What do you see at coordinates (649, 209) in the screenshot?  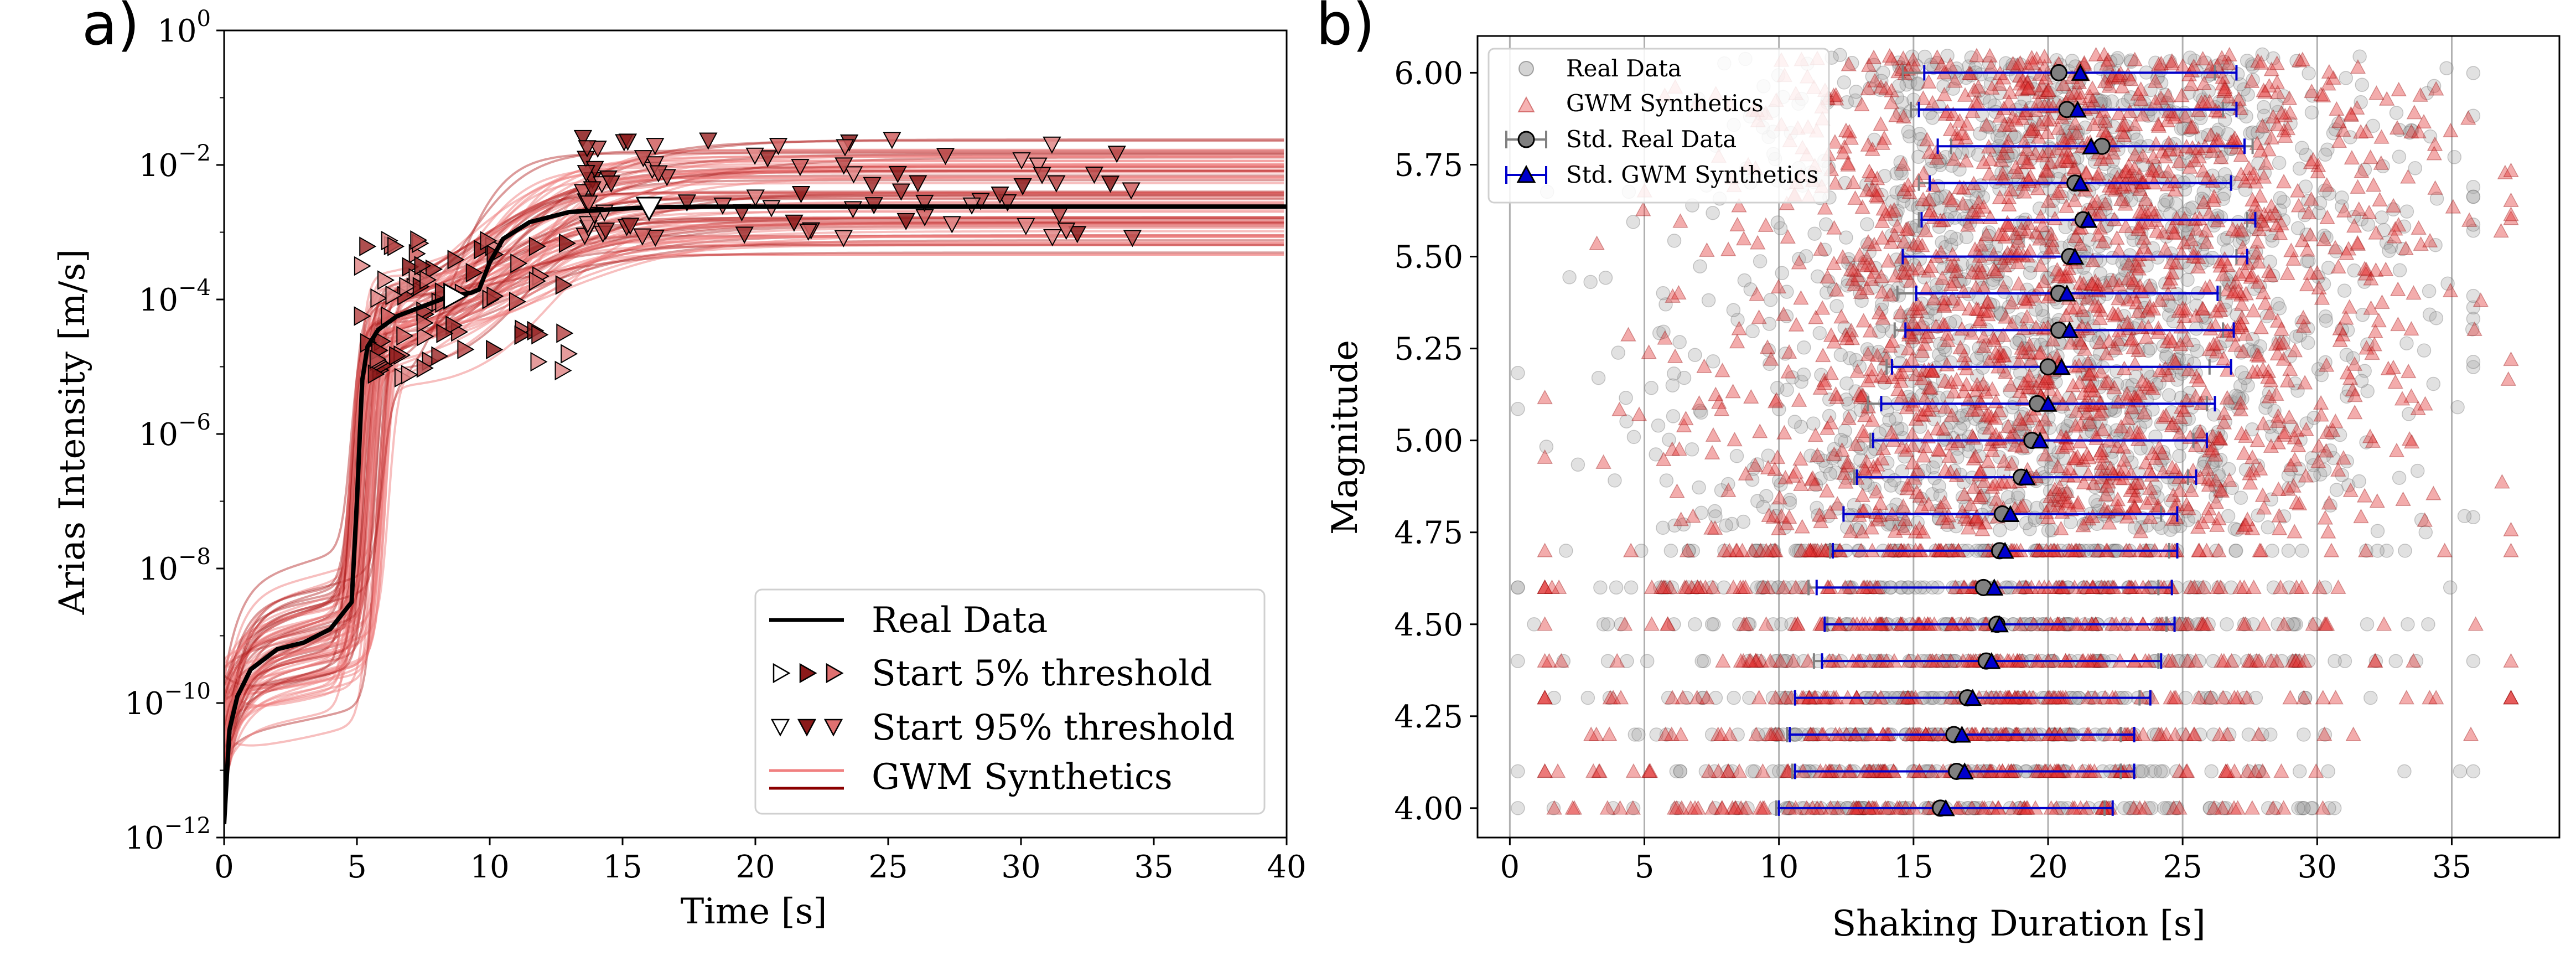 I see `real-start-95pct-marker` at bounding box center [649, 209].